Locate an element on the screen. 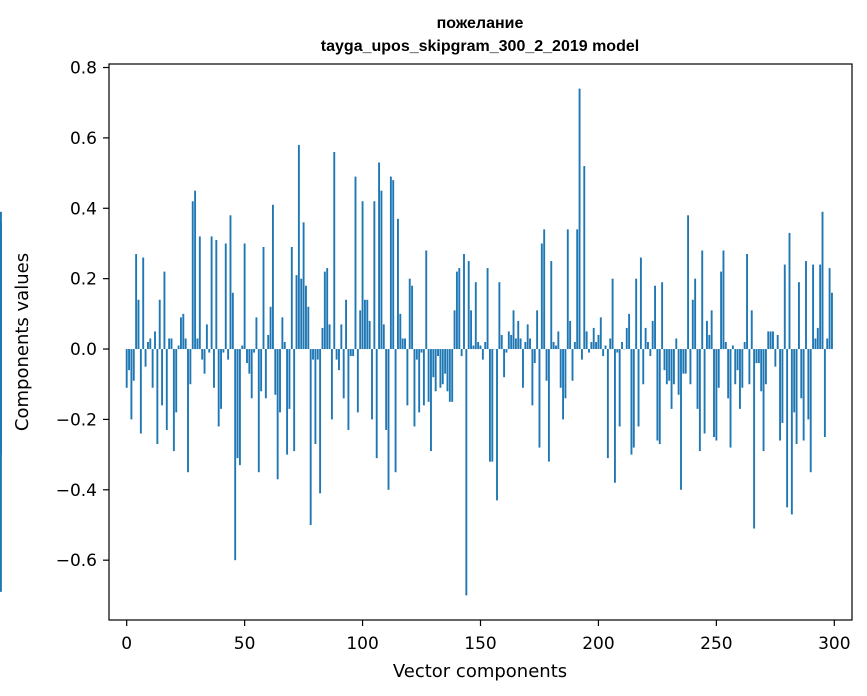 This screenshot has height=696, width=867. x-tick-label: 250 is located at coordinates (716, 644).